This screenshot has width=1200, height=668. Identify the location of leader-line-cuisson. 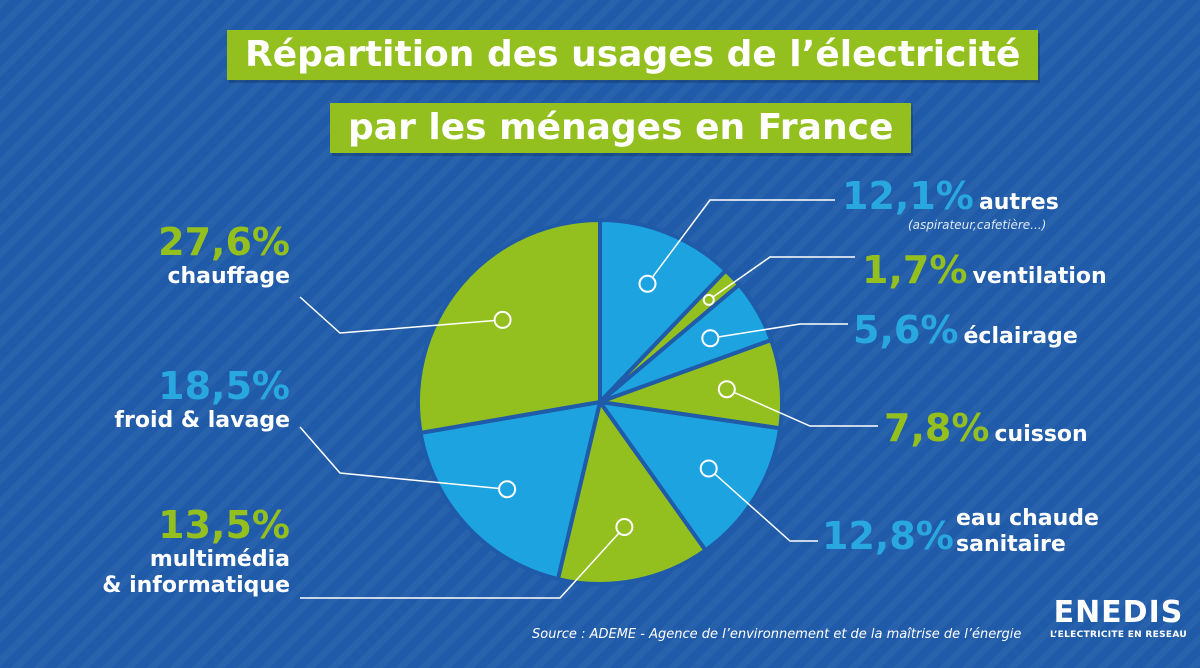
(802, 407).